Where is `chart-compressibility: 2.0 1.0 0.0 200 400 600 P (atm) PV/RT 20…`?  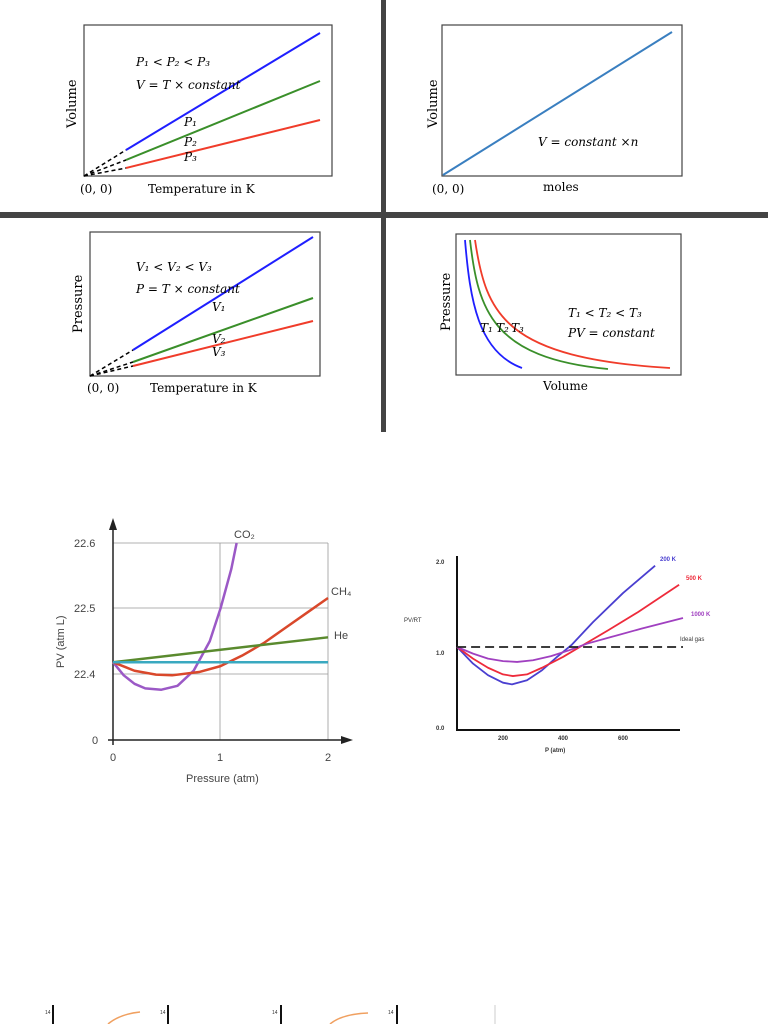
chart-compressibility: 2.0 1.0 0.0 200 400 600 P (atm) PV/RT 20… is located at coordinates (557, 655).